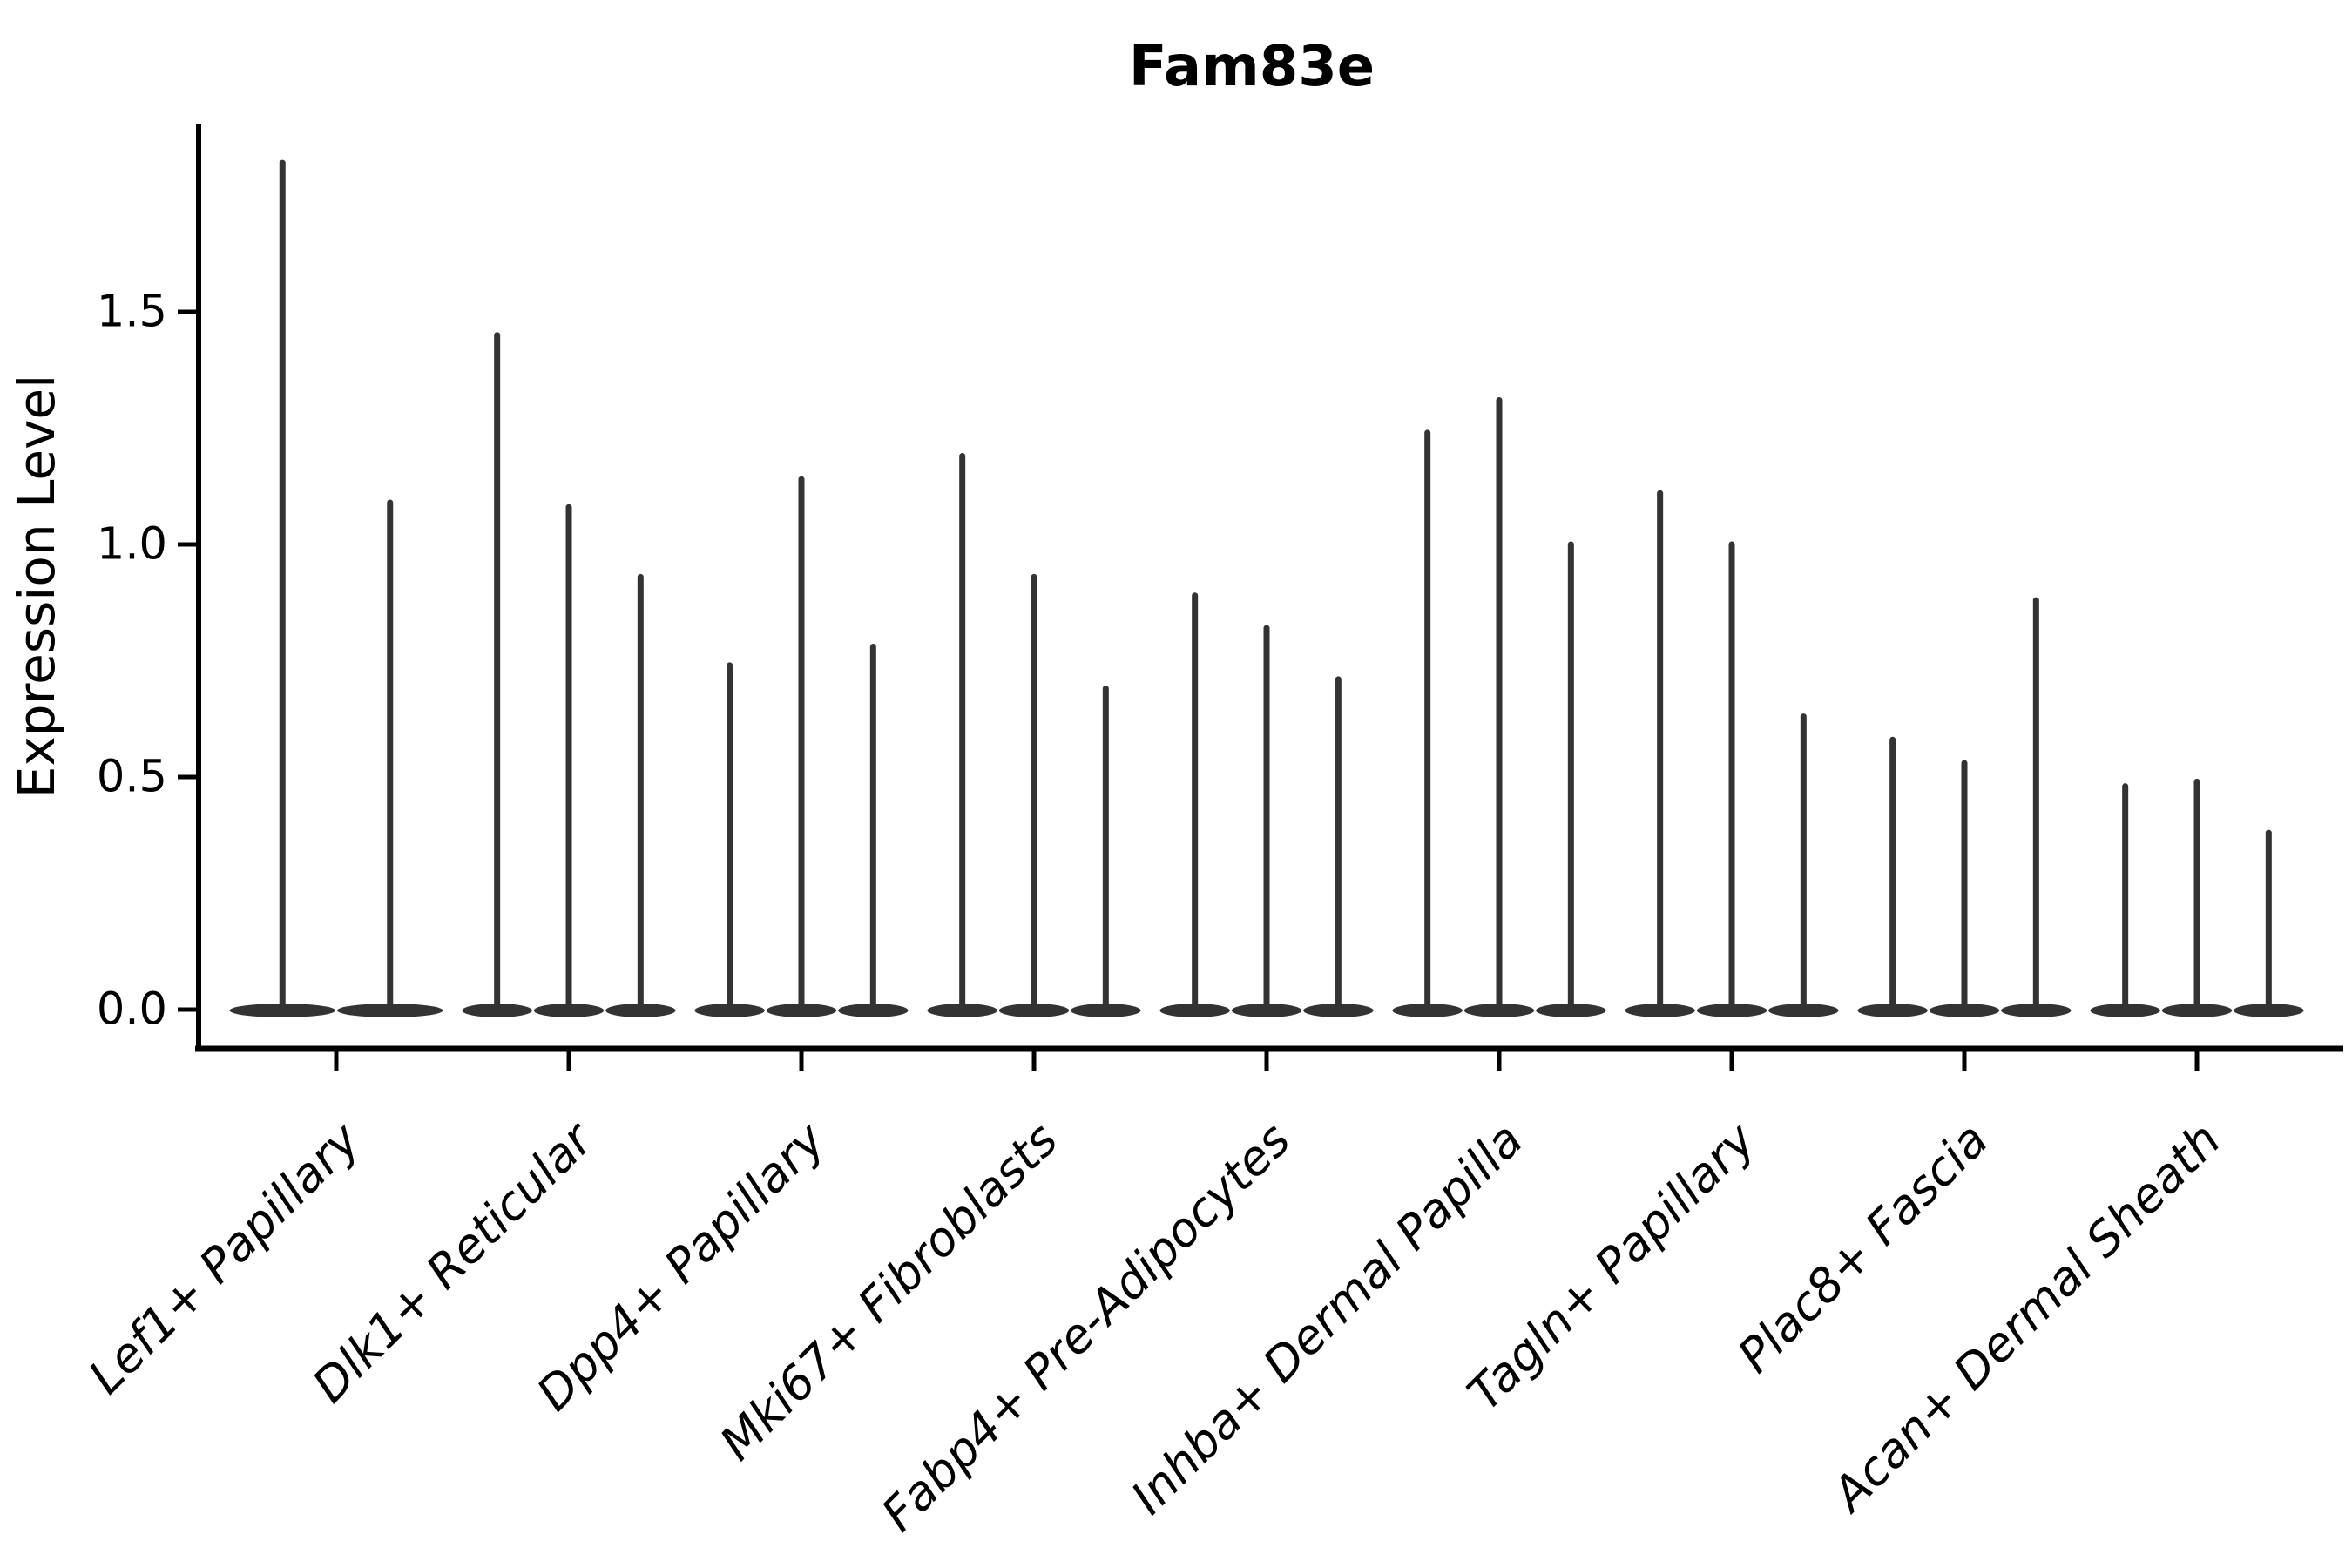  What do you see at coordinates (2025, 1318) in the screenshot?
I see `x-tick-label: Acan+ Dermal Sheath` at bounding box center [2025, 1318].